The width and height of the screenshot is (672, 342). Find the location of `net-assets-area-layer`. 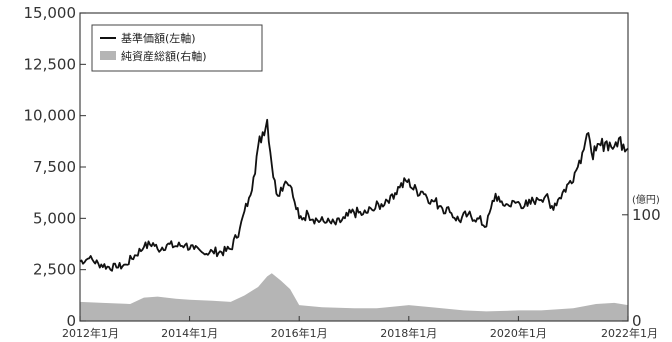

net-assets-area-layer is located at coordinates (354, 297).